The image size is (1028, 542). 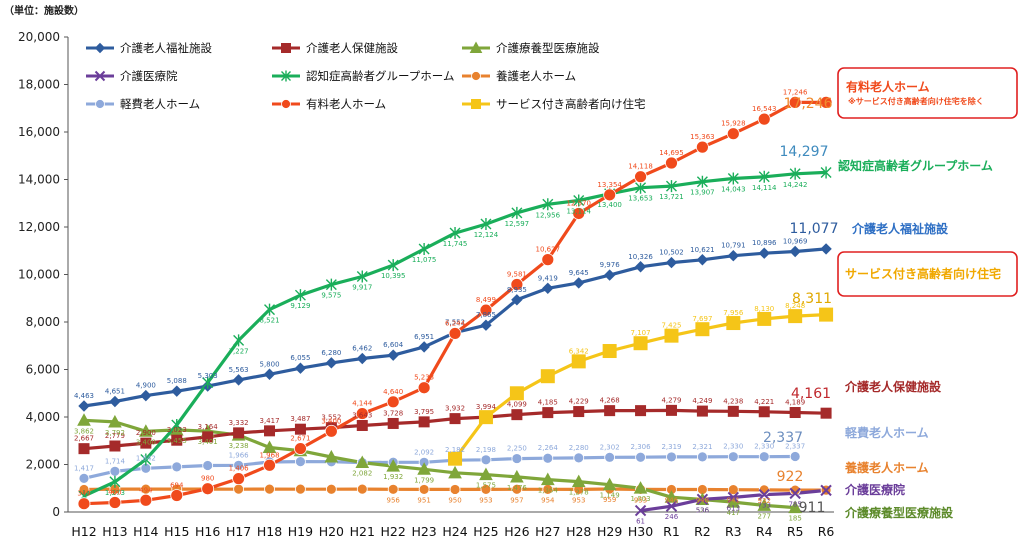 I want to click on data-label: 11,075, so click(x=424, y=260).